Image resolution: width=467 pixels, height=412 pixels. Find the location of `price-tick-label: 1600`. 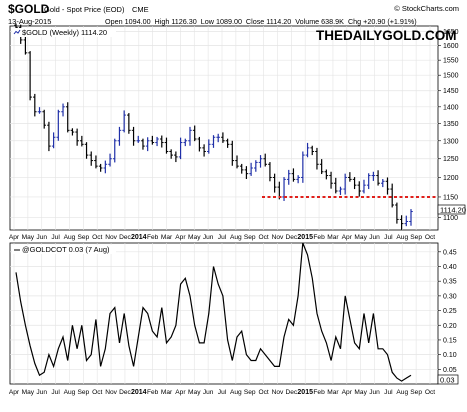

price-tick-label: 1600 is located at coordinates (451, 46).